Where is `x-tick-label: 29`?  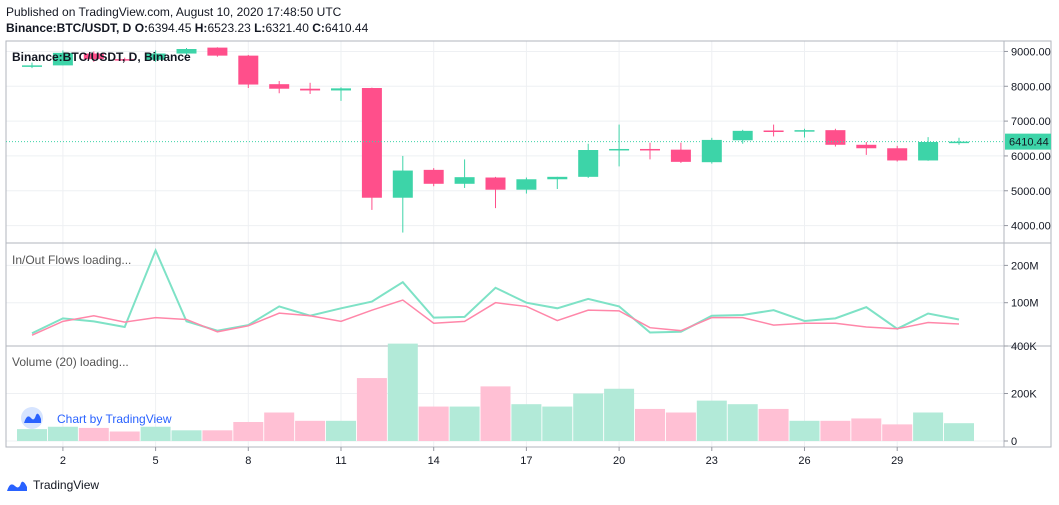
x-tick-label: 29 is located at coordinates (897, 461).